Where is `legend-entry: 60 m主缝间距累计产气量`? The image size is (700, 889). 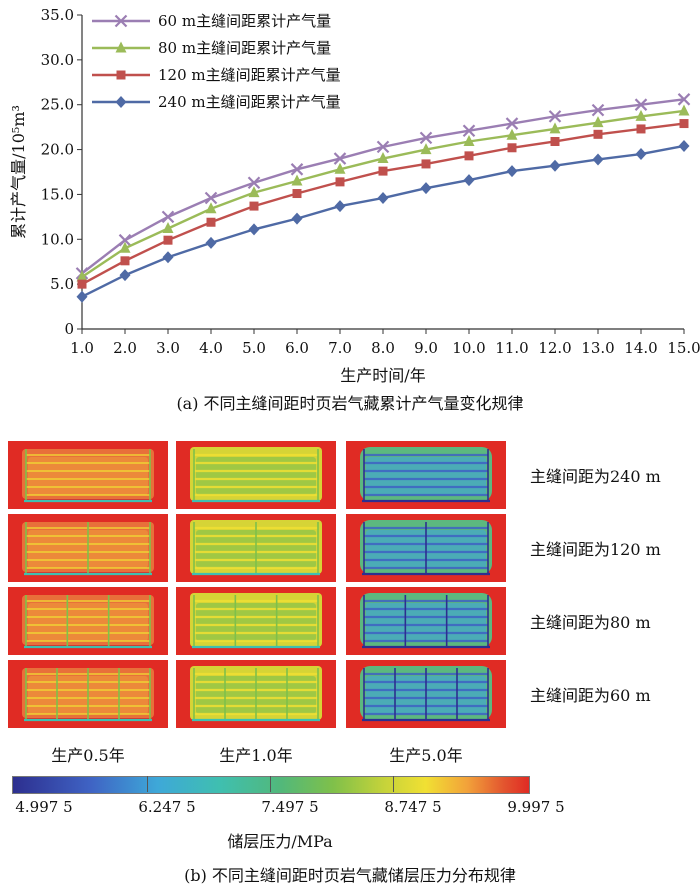 legend-entry: 60 m主缝间距累计产气量 is located at coordinates (211, 21).